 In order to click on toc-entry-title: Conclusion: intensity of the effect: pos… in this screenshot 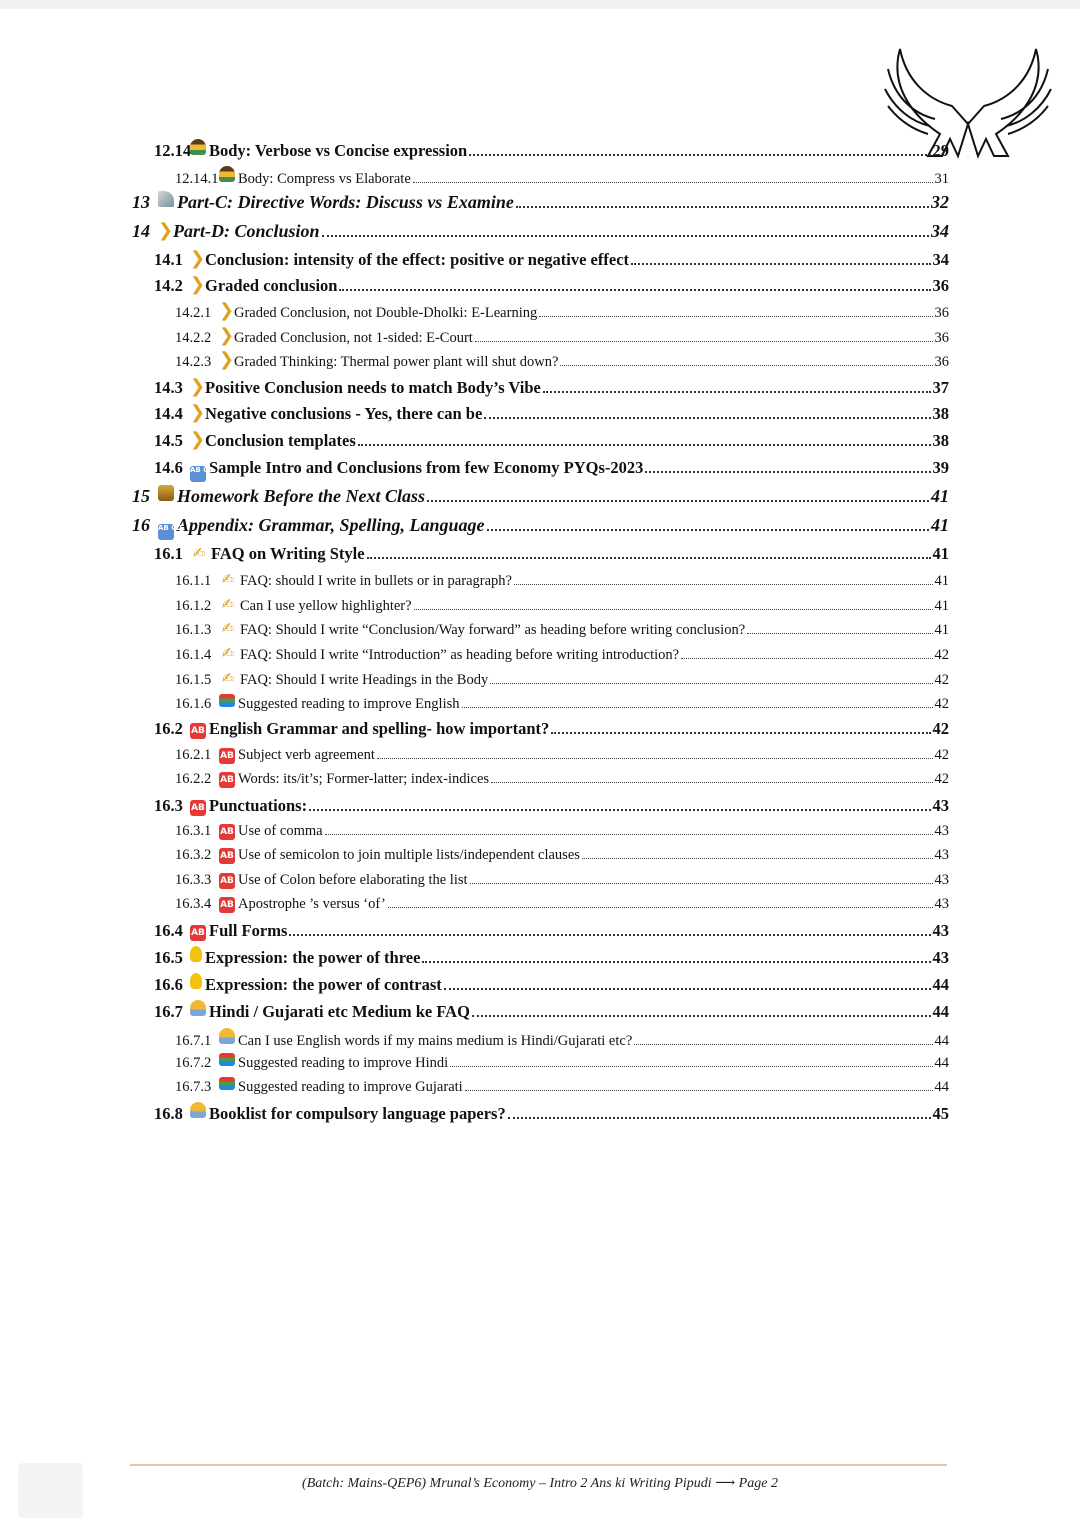, I will do `click(417, 259)`.